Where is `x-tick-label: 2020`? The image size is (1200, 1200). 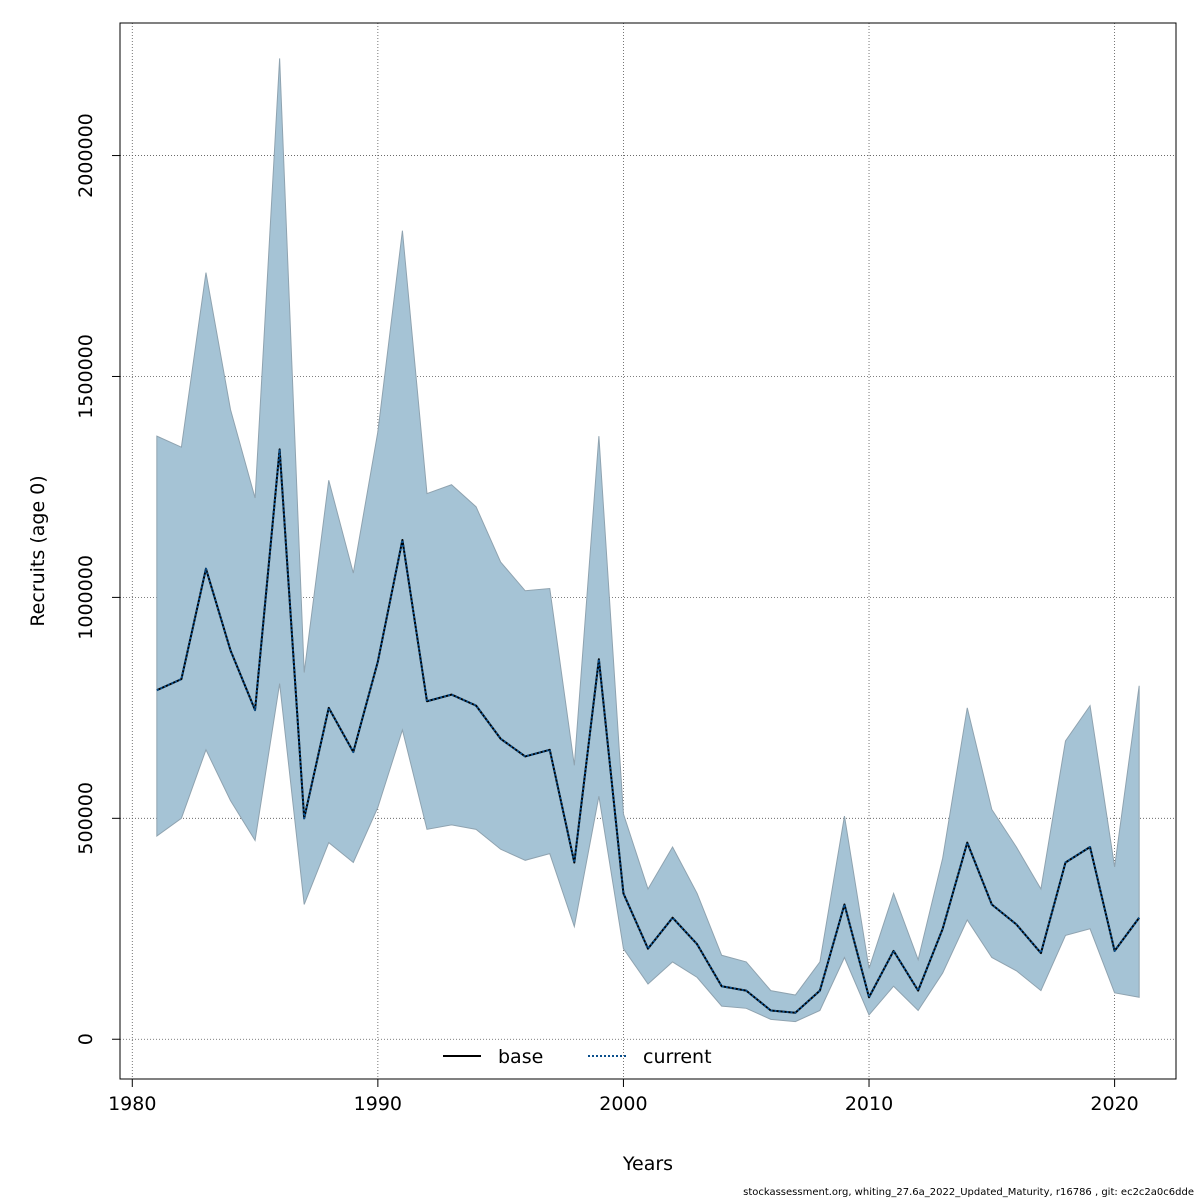 x-tick-label: 2020 is located at coordinates (1114, 1104).